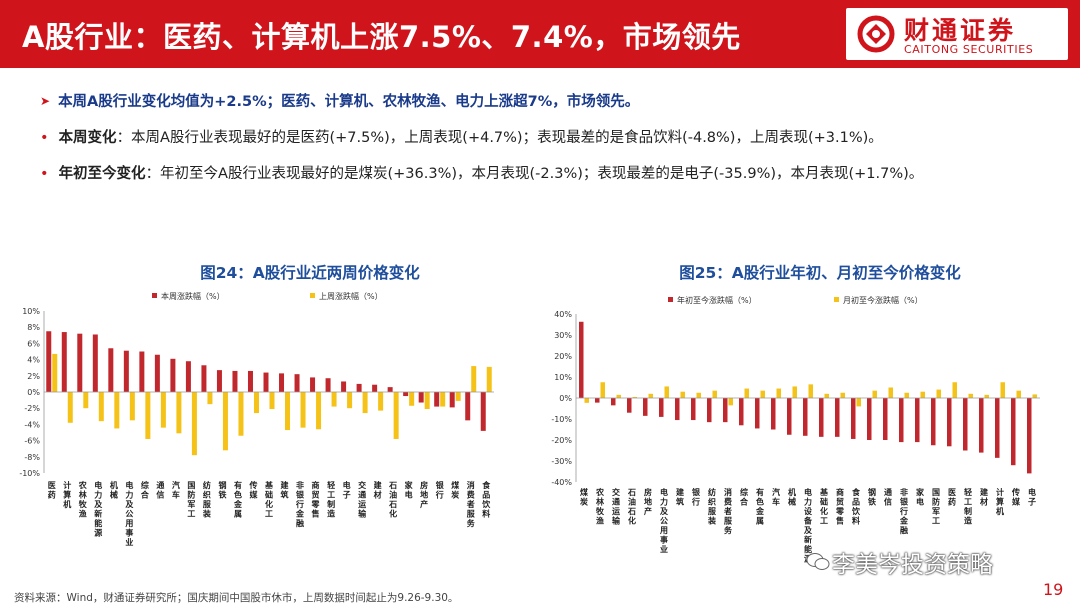 The image size is (1080, 608). Describe the element at coordinates (52, 490) in the screenshot. I see `category-label: 医药` at that location.